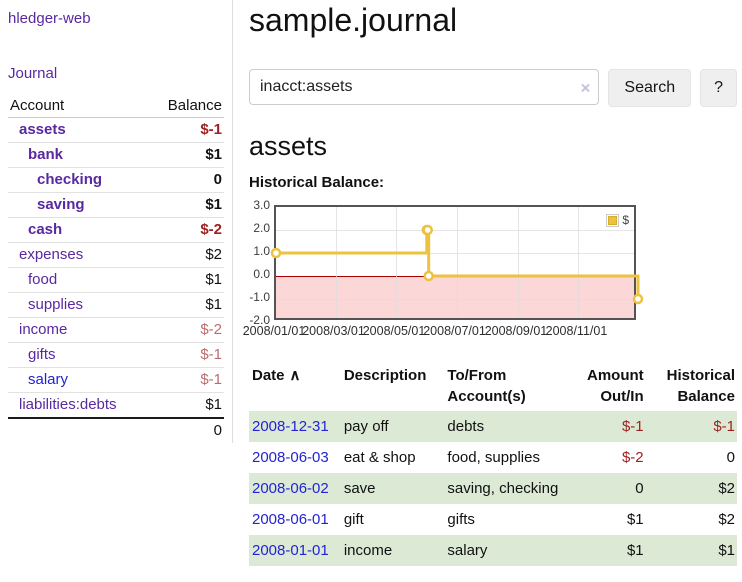 Image resolution: width=742 pixels, height=582 pixels. Describe the element at coordinates (359, 488) in the screenshot. I see `transaction-description: save` at that location.